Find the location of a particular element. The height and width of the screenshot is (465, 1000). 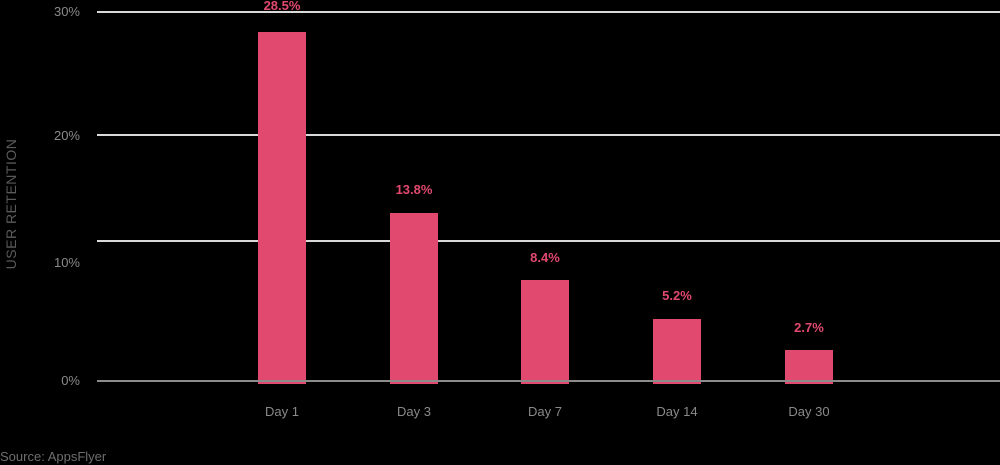

bar-label-day-14: 5.2% is located at coordinates (677, 295).